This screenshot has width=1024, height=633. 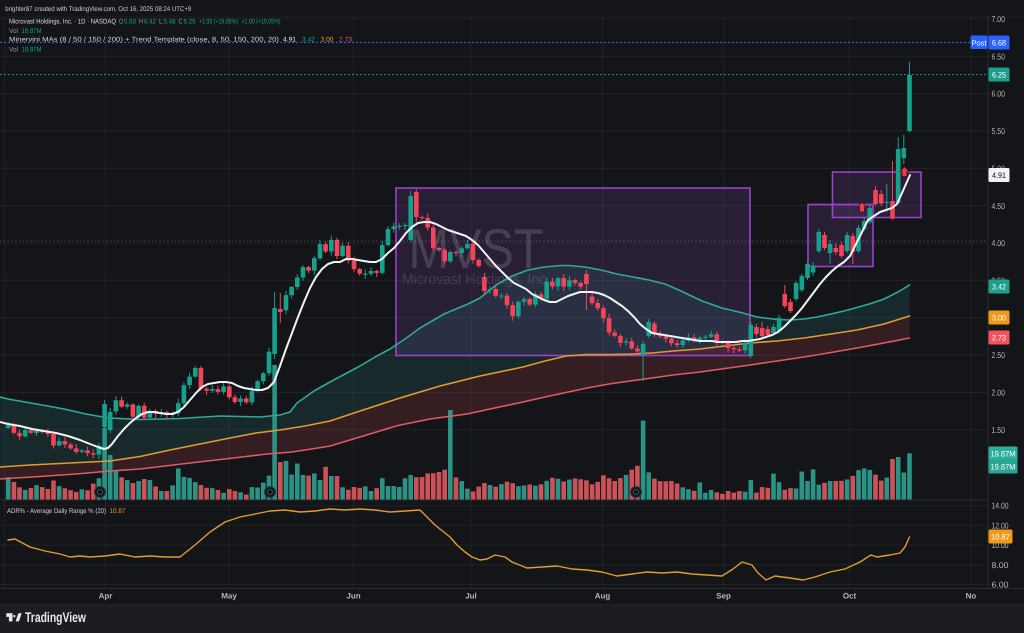 I want to click on svg-text: O, so click(x=121, y=22).